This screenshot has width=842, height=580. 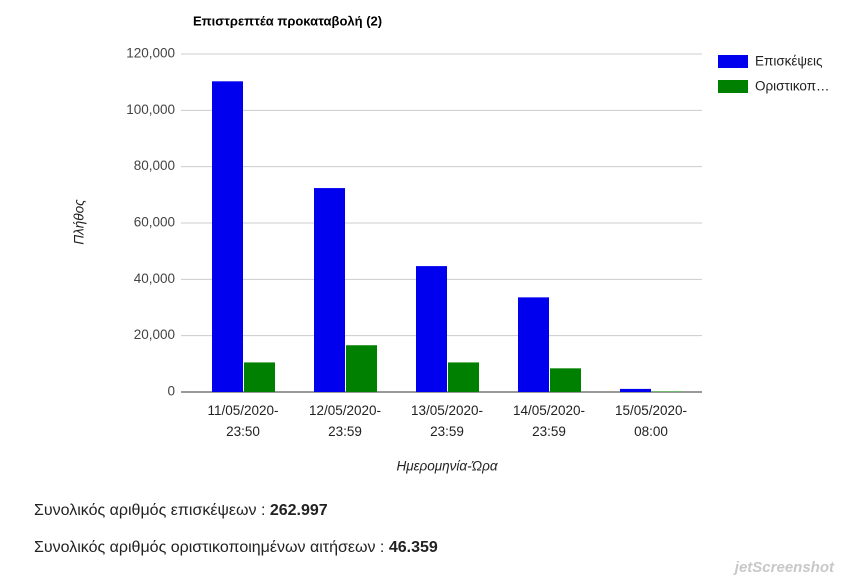 I want to click on y-tick-label: 120,000, so click(x=150, y=53).